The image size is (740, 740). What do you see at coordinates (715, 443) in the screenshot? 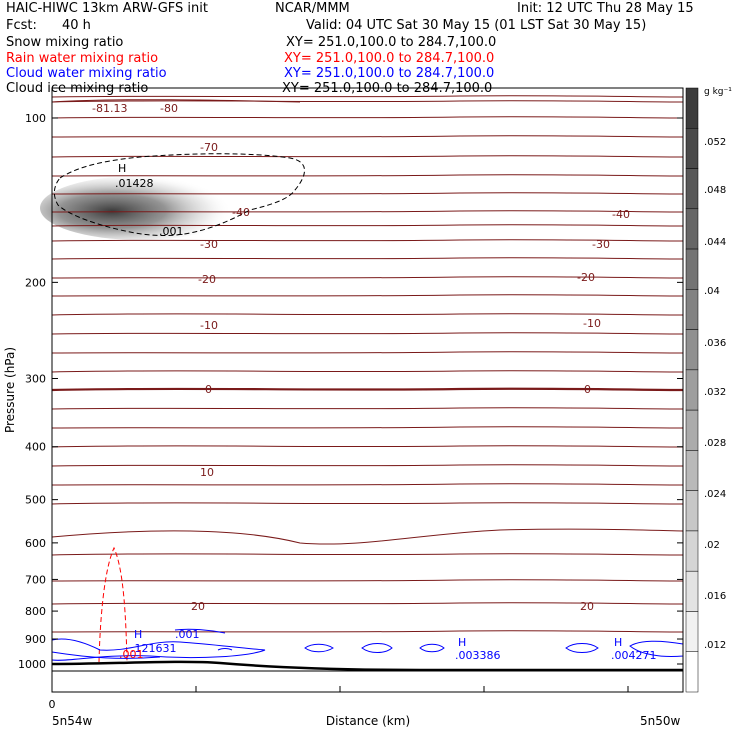
I see `colorbar-tick-label: .028` at bounding box center [715, 443].